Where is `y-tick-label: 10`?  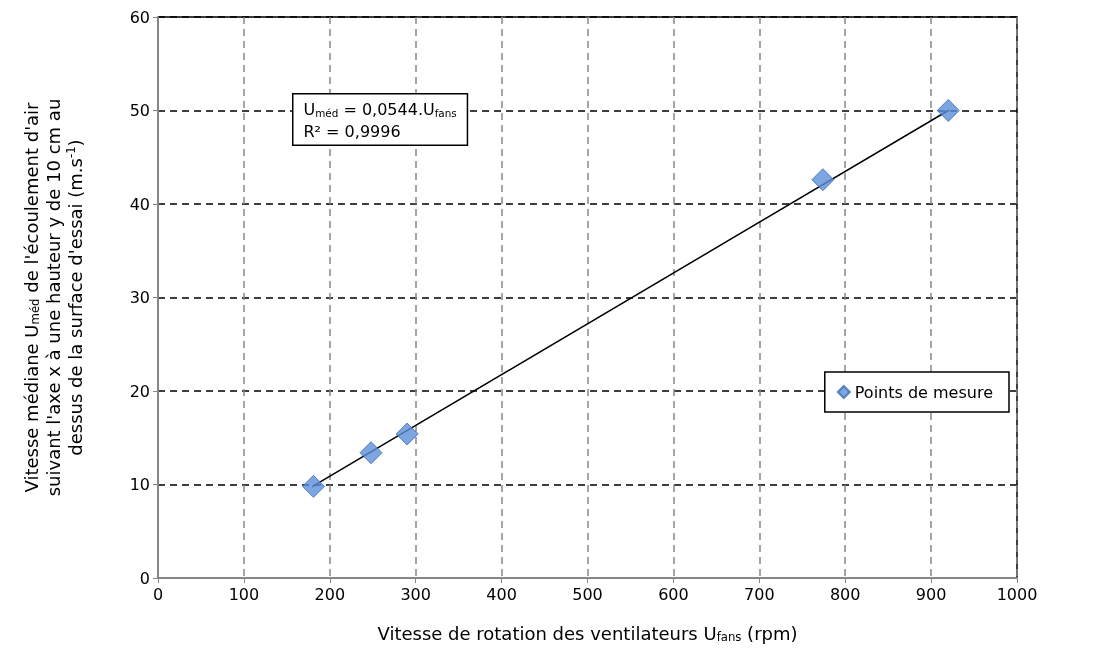
y-tick-label: 10 is located at coordinates (139, 484).